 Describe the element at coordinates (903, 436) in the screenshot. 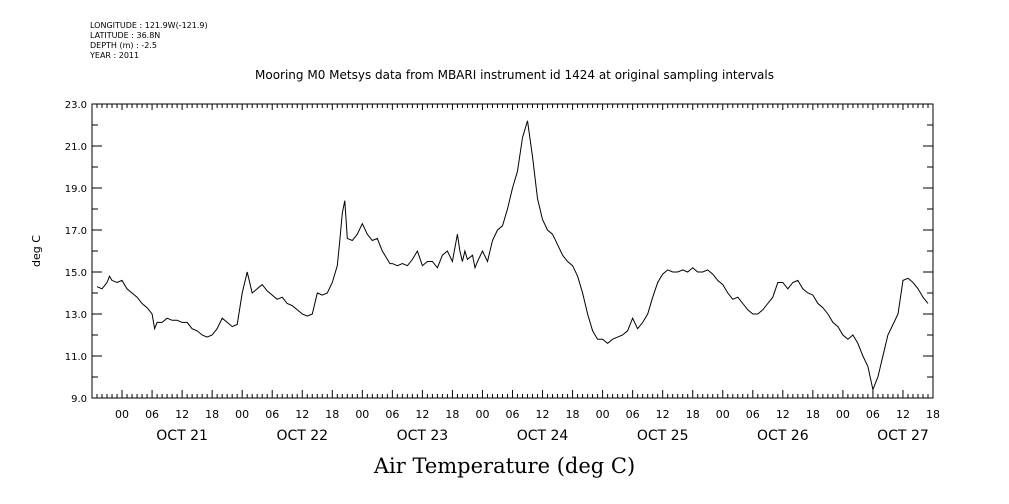

I see `x-day-label: OCT 27` at that location.